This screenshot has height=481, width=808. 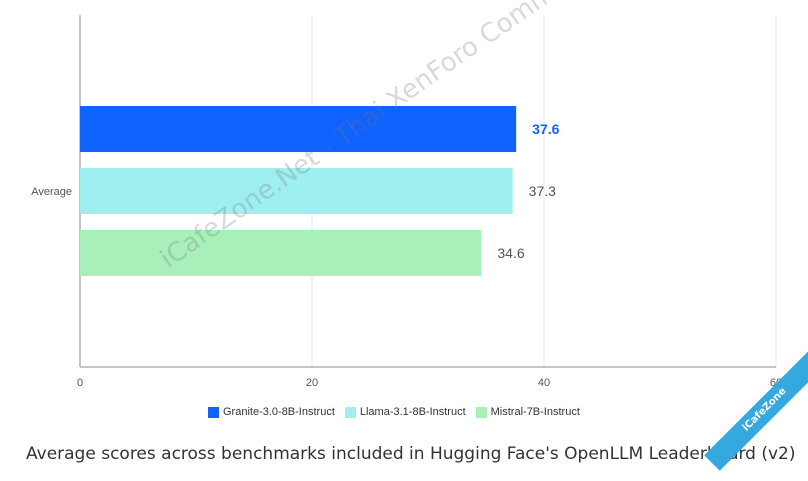 I want to click on legend-item-granite: Granite-3.0-8B-Instruct, so click(x=271, y=412).